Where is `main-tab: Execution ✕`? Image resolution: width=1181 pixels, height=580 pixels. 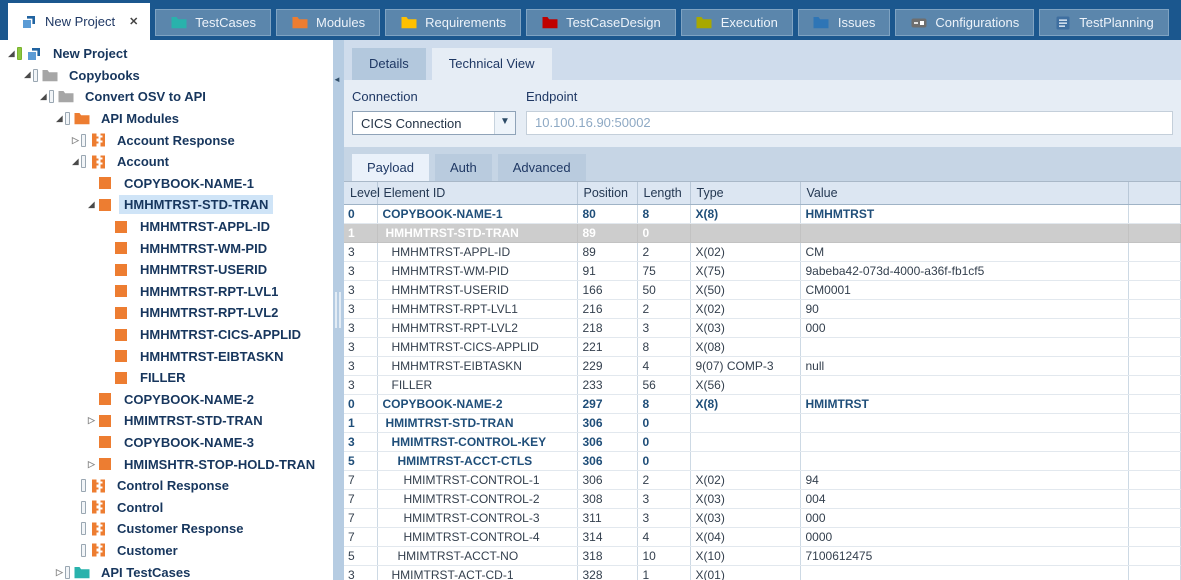
main-tab: Execution ✕ is located at coordinates (736, 22).